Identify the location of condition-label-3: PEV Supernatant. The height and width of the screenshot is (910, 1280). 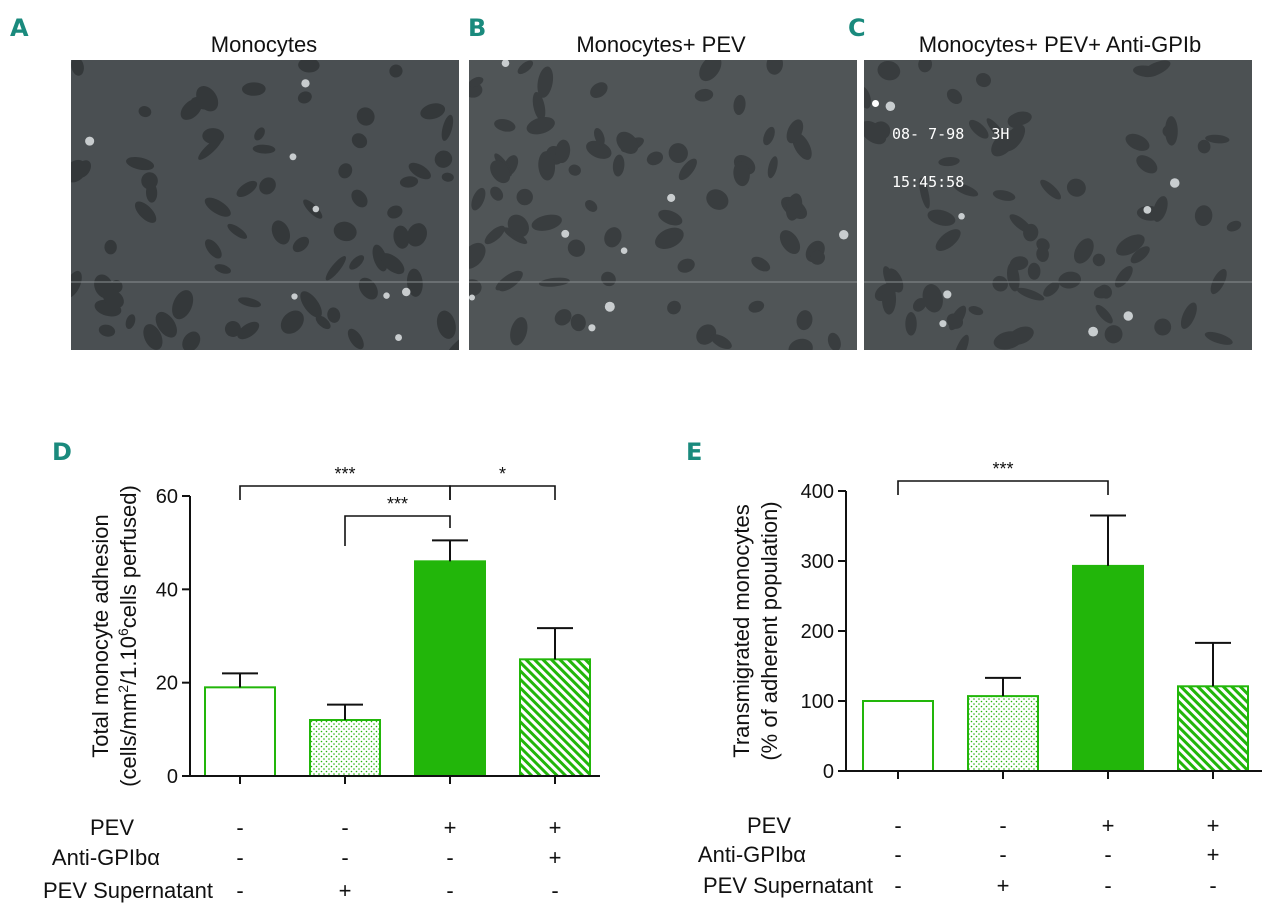
(128, 890).